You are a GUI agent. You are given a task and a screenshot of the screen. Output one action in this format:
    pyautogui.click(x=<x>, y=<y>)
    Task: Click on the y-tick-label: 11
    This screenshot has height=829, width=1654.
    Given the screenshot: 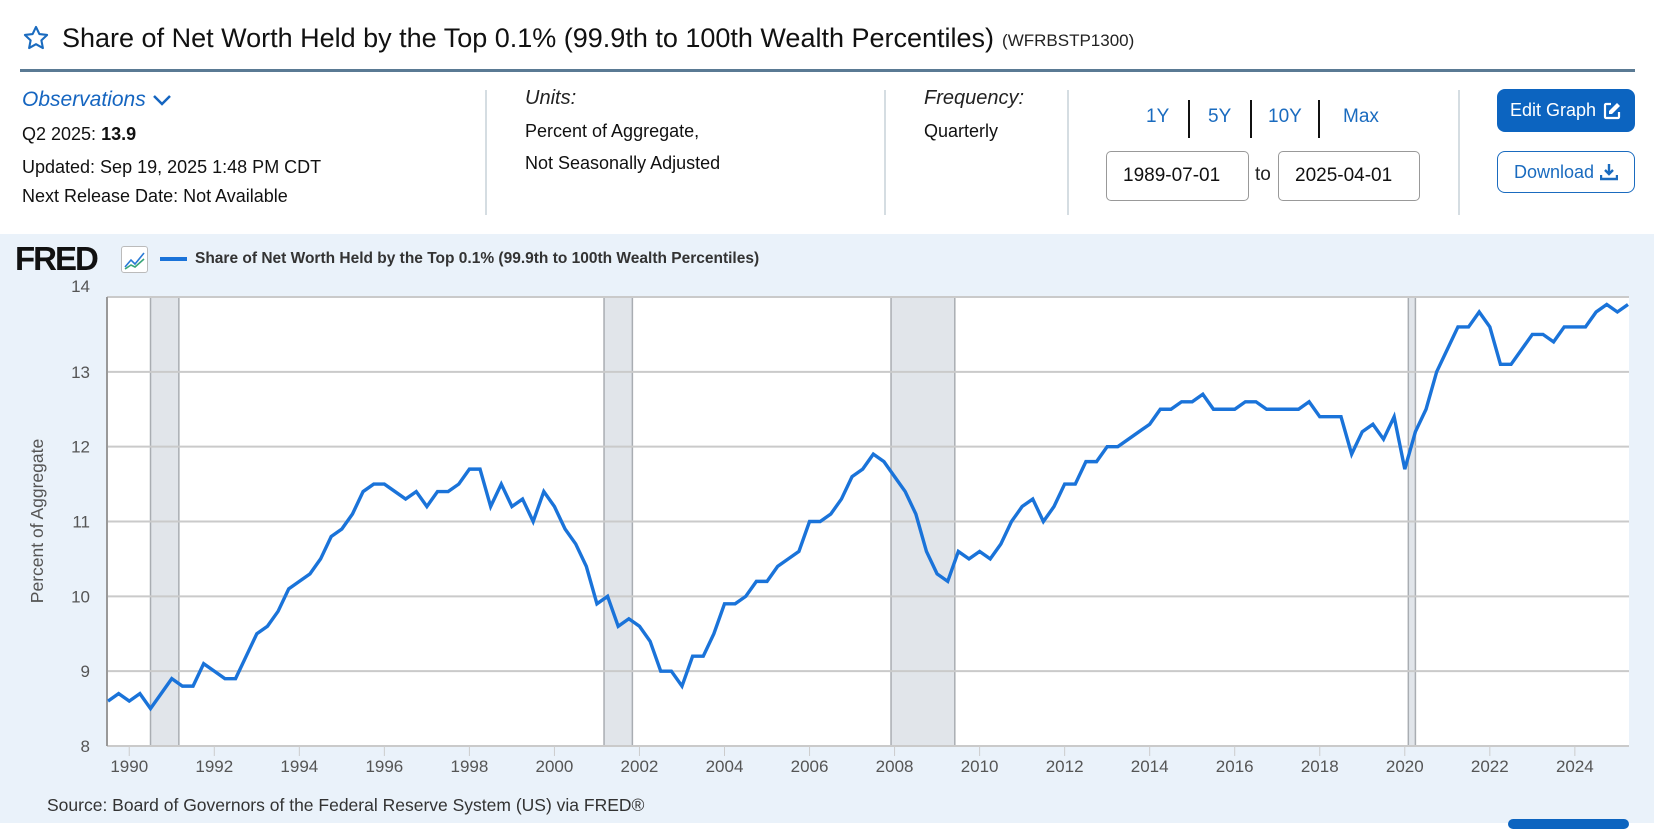 What is the action you would take?
    pyautogui.click(x=81, y=522)
    